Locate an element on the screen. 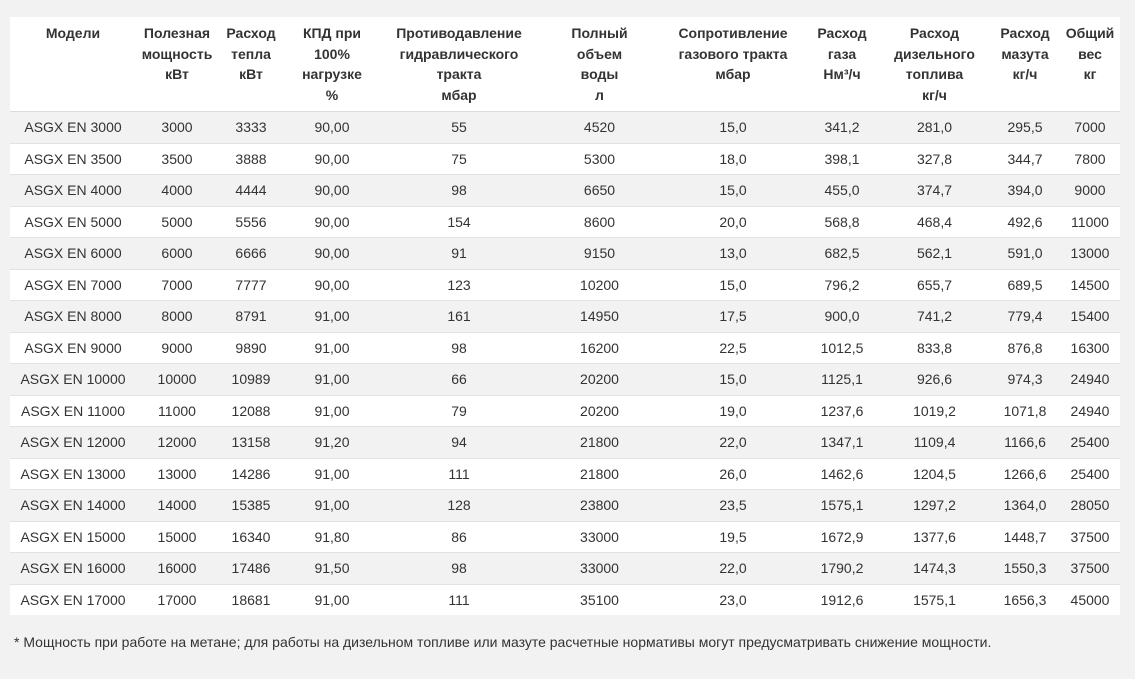 This screenshot has height=679, width=1135. header-line: 100% is located at coordinates (332, 53).